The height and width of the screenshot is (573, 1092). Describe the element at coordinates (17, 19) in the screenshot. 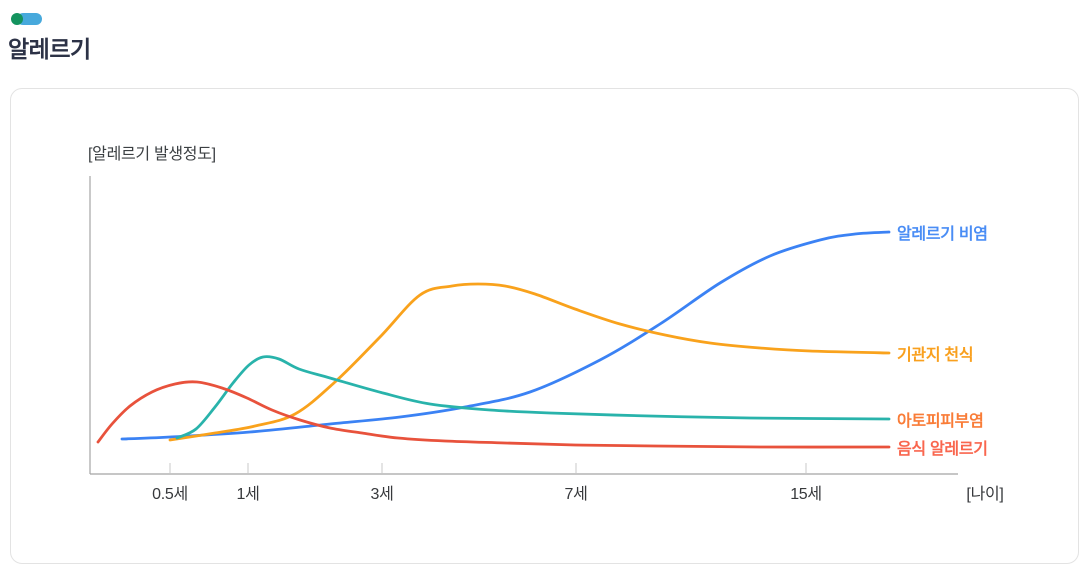

I see `green-dot-icon` at that location.